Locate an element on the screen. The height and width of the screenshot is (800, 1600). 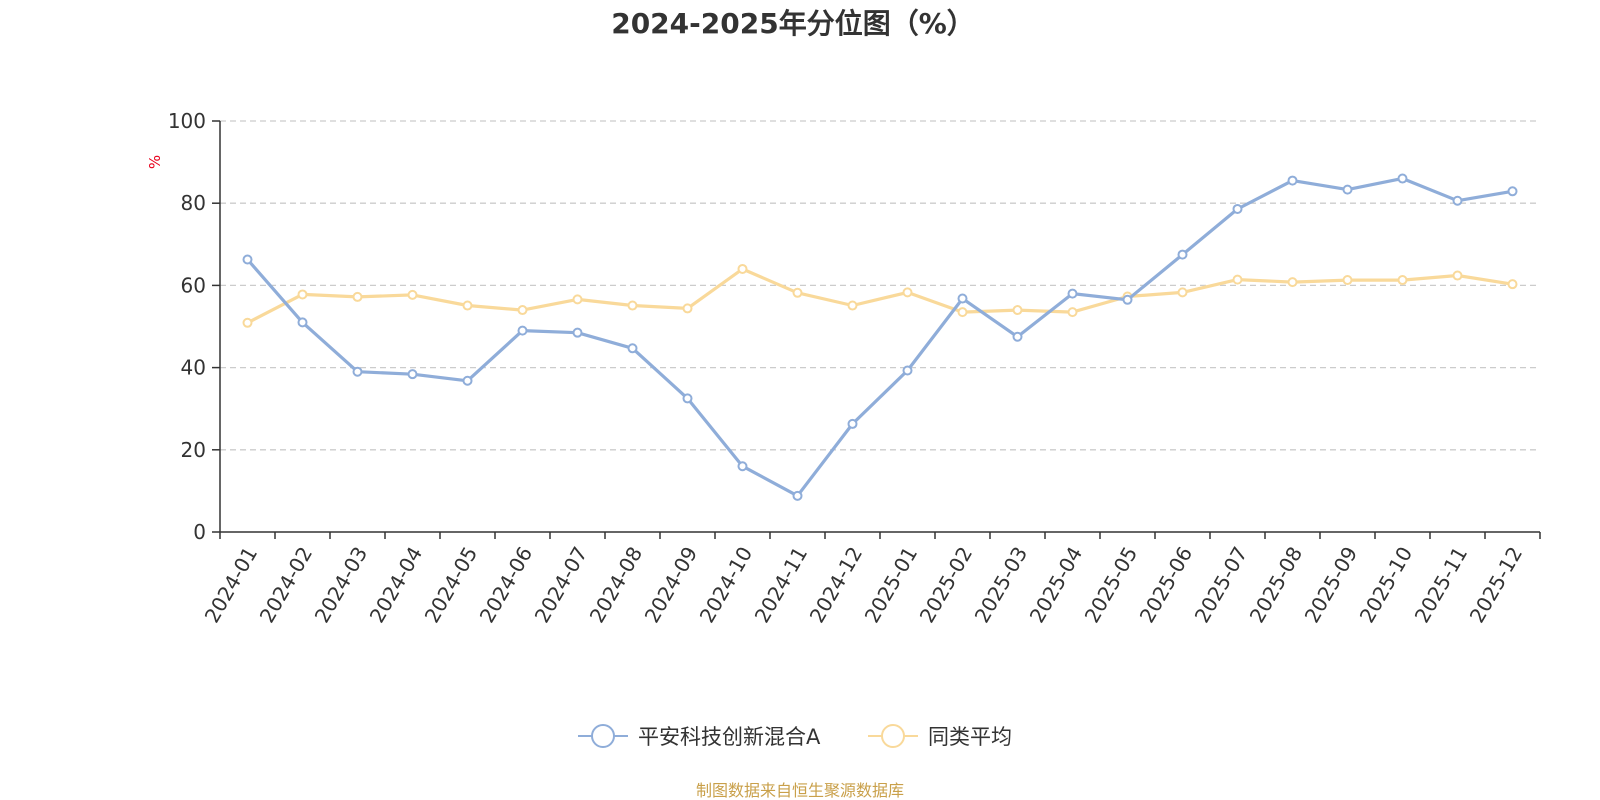
x-tick-label: 2025-11 is located at coordinates (1441, 585).